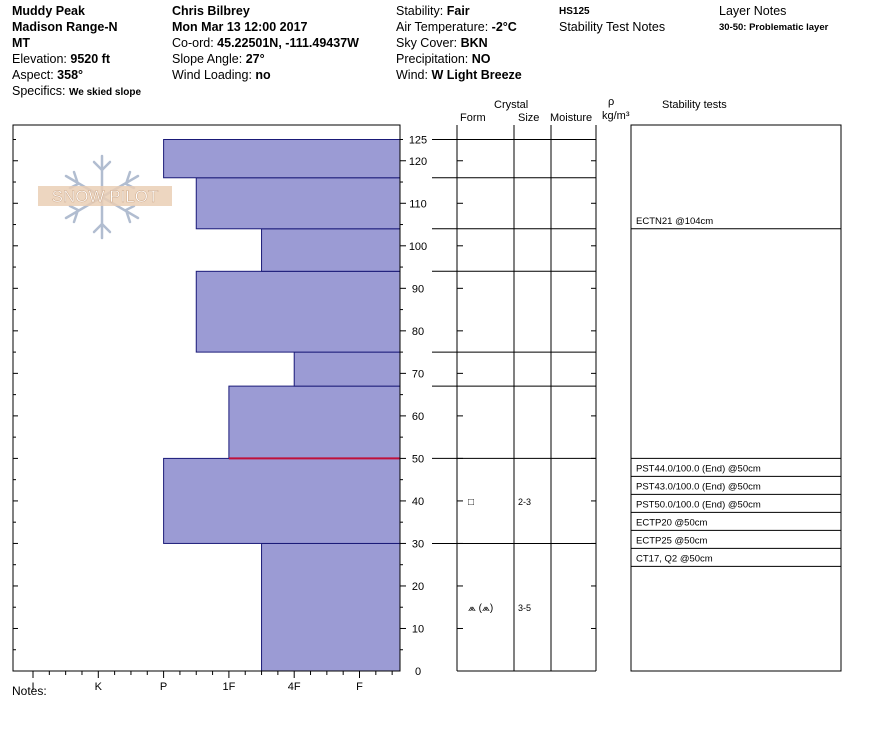  I want to click on elevation-value: 9520 ft, so click(90, 59).